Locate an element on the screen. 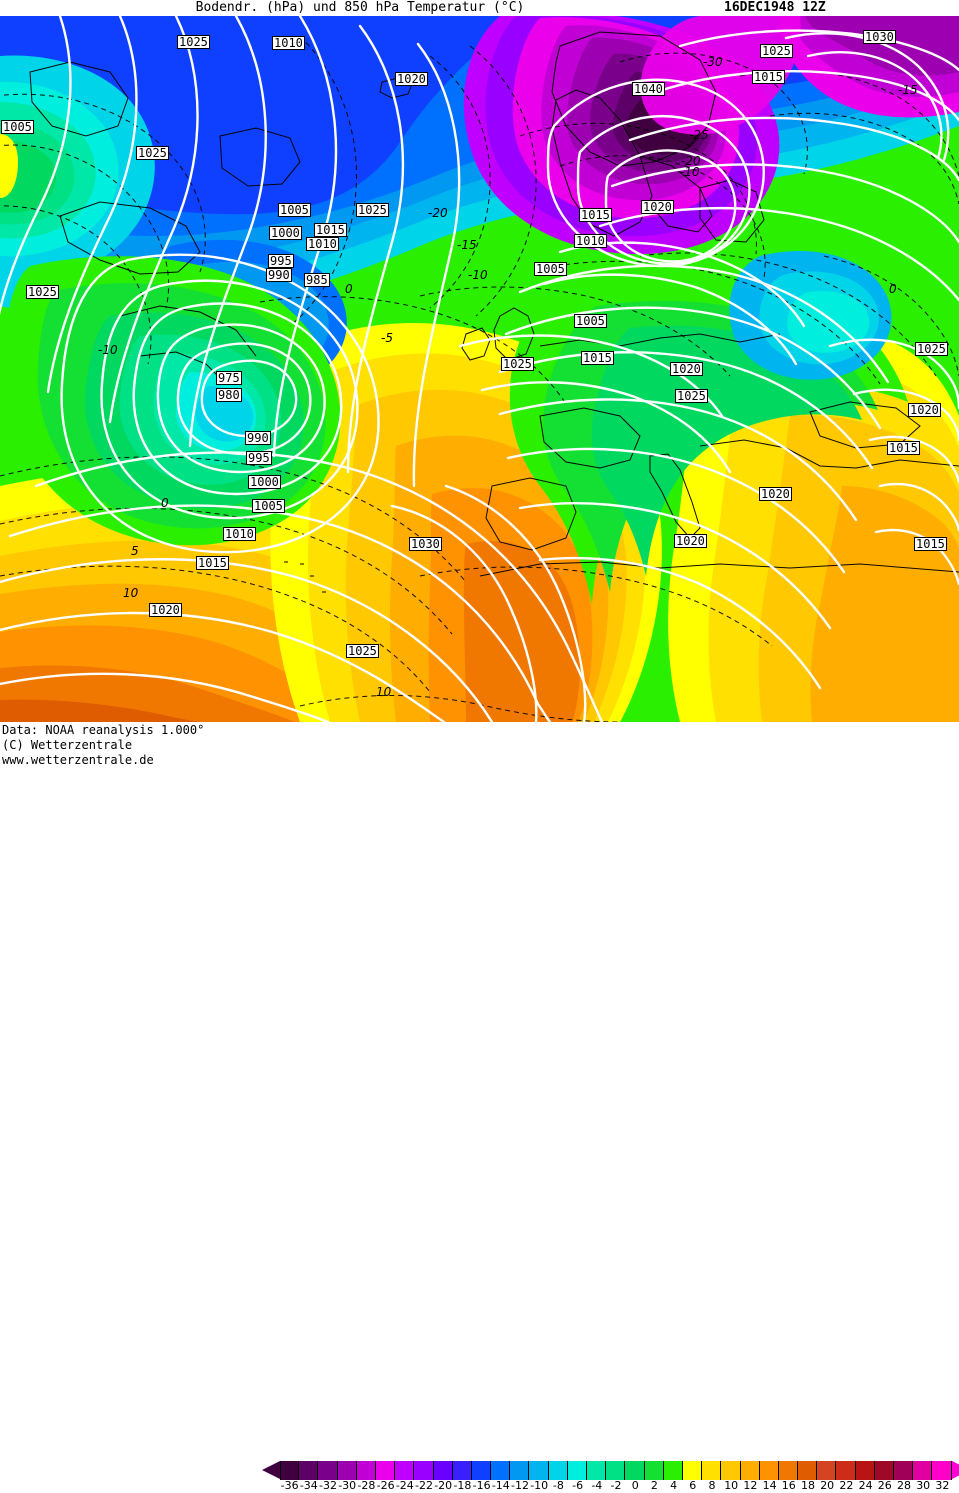 The image size is (959, 1493). colorbar-tick: -28 is located at coordinates (366, 1485).